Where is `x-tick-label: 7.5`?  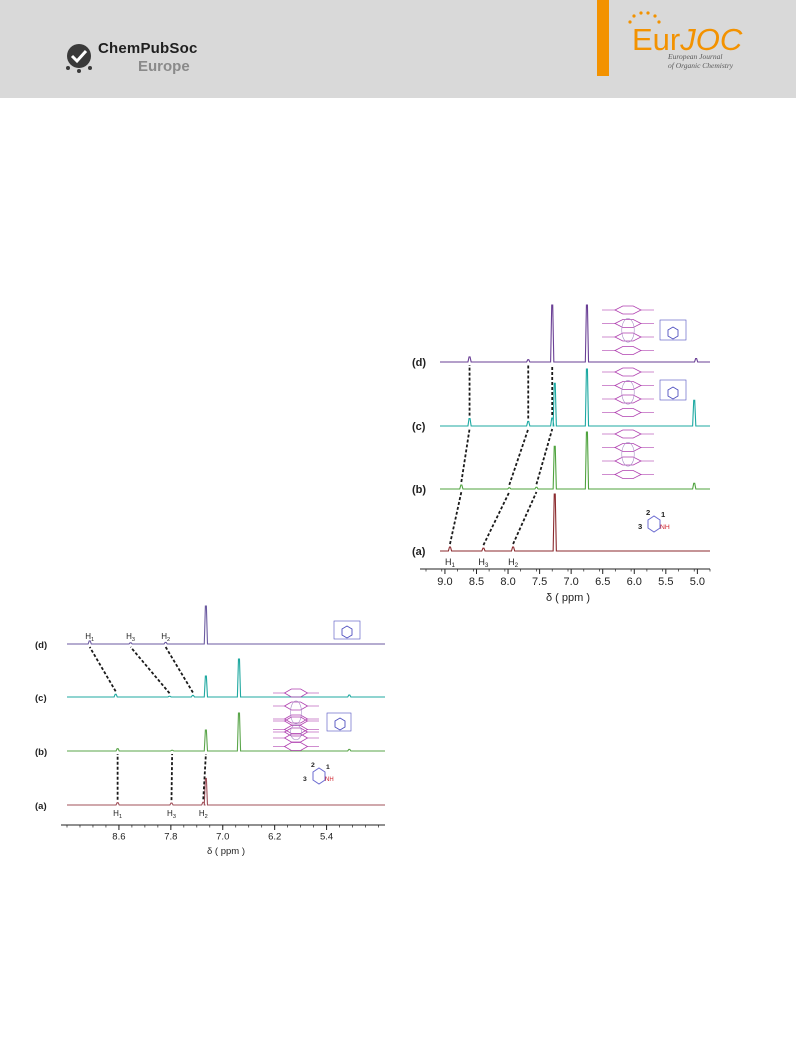
x-tick-label: 7.5 is located at coordinates (539, 582).